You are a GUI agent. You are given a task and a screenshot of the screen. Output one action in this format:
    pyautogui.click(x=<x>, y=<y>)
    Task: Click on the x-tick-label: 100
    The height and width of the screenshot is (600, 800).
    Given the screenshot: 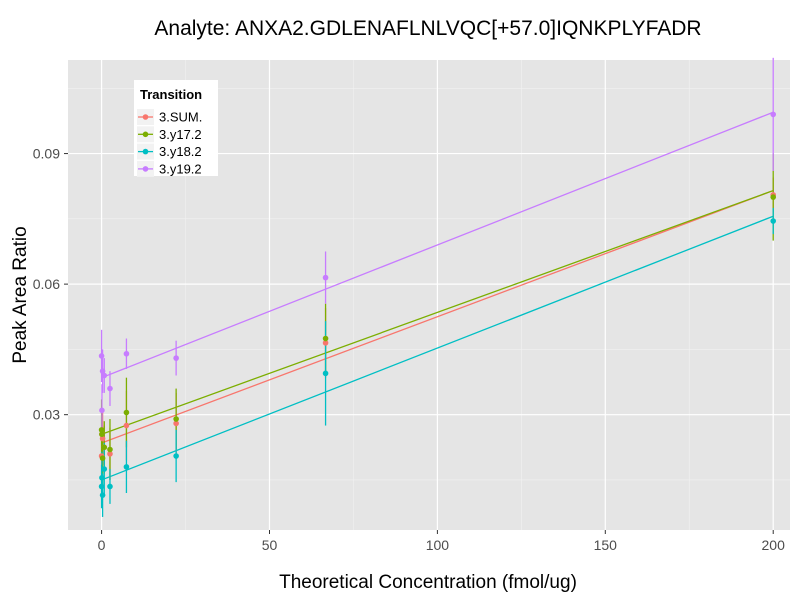 What is the action you would take?
    pyautogui.click(x=438, y=545)
    